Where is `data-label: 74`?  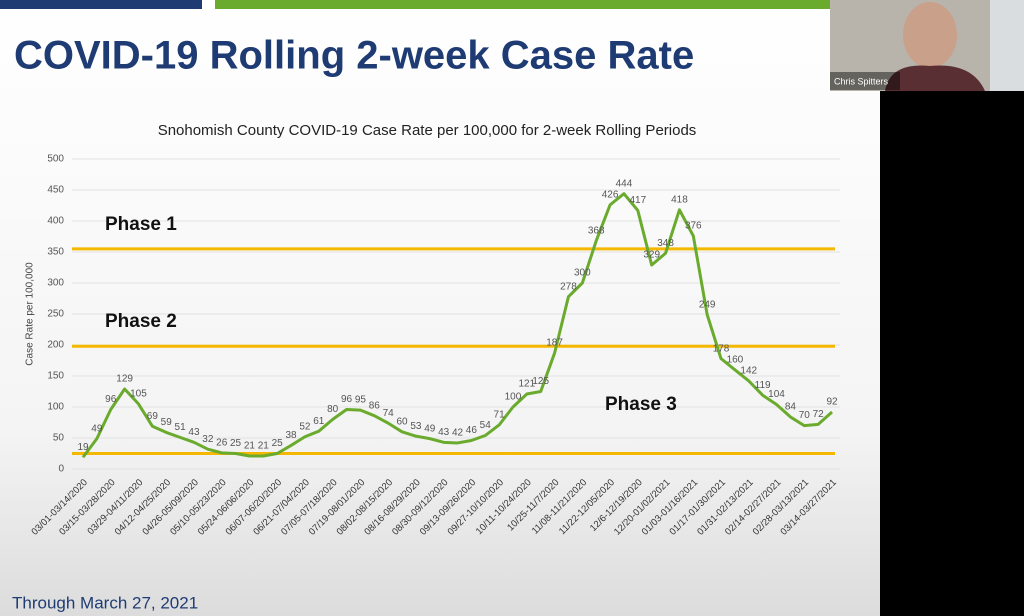
data-label: 74 is located at coordinates (389, 413).